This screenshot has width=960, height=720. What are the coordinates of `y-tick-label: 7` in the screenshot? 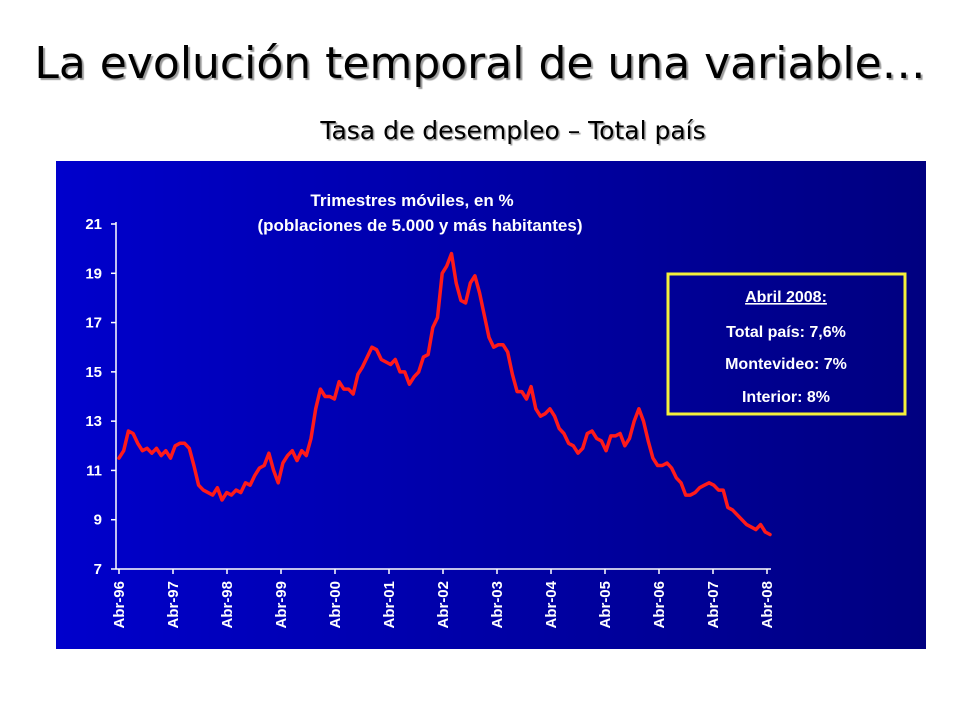 It's located at (98, 569).